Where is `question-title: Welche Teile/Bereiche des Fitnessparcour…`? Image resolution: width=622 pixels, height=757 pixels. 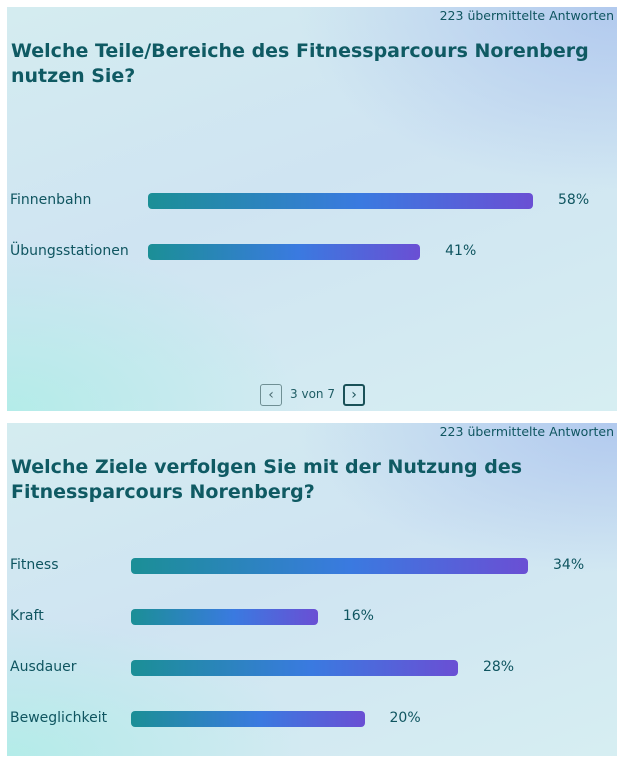
question-title: Welche Teile/Bereiche des Fitnessparcour… is located at coordinates (300, 63).